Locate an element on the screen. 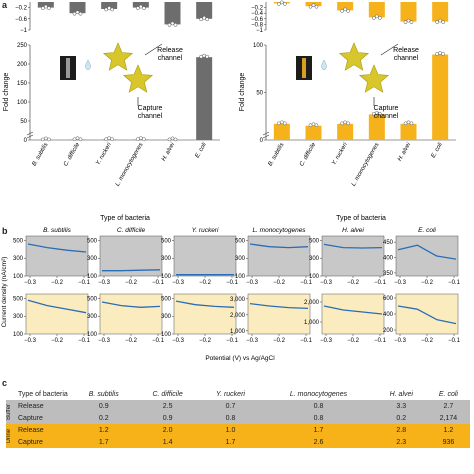 Image resolution: width=474 pixels, height=474 pixels. header-b-subtilis: B. subtilis is located at coordinates (103, 394).